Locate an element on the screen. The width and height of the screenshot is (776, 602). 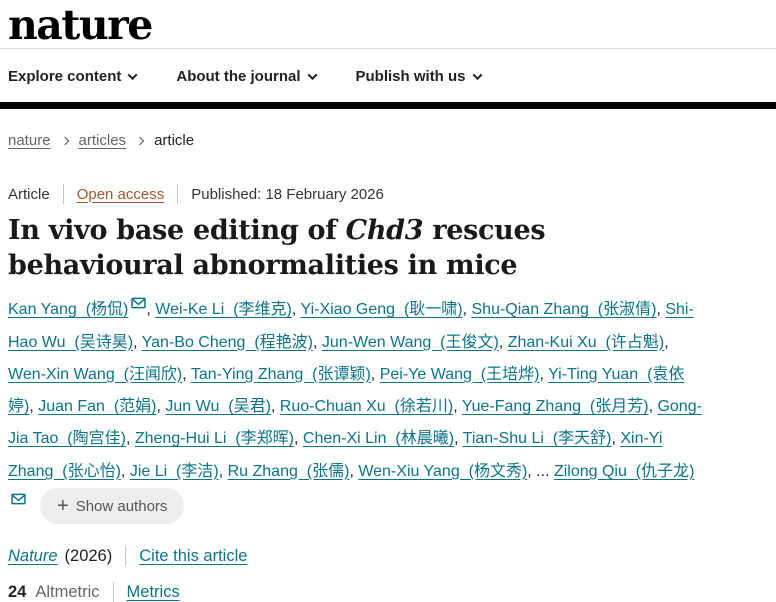
plus-icon: + is located at coordinates (63, 506).